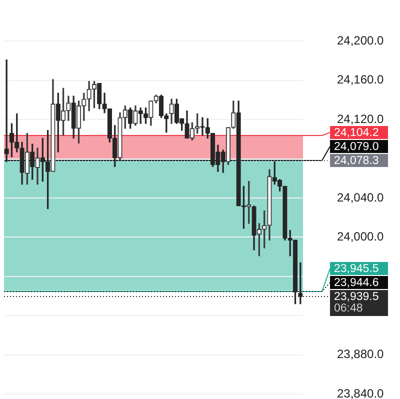  What do you see at coordinates (360, 354) in the screenshot?
I see `y-tick-label: 23,880.0` at bounding box center [360, 354].